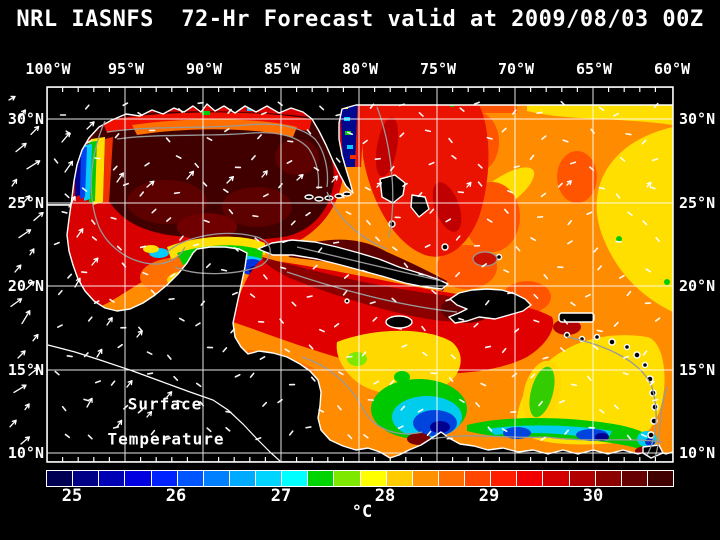 The image size is (720, 540). What do you see at coordinates (653, 451) in the screenshot?
I see `trinidad-land` at bounding box center [653, 451].